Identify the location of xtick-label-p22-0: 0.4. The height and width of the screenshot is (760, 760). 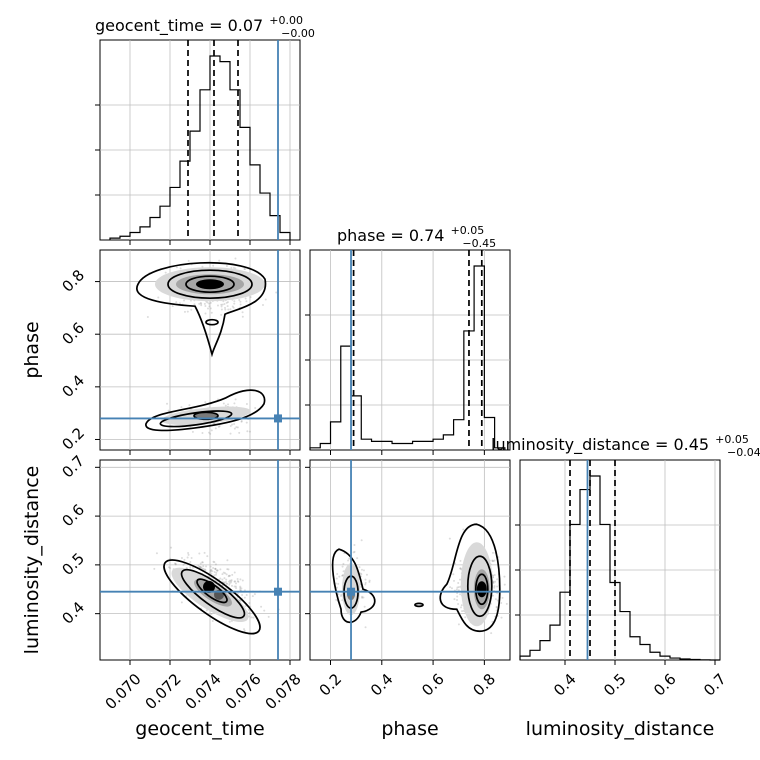
(565, 685).